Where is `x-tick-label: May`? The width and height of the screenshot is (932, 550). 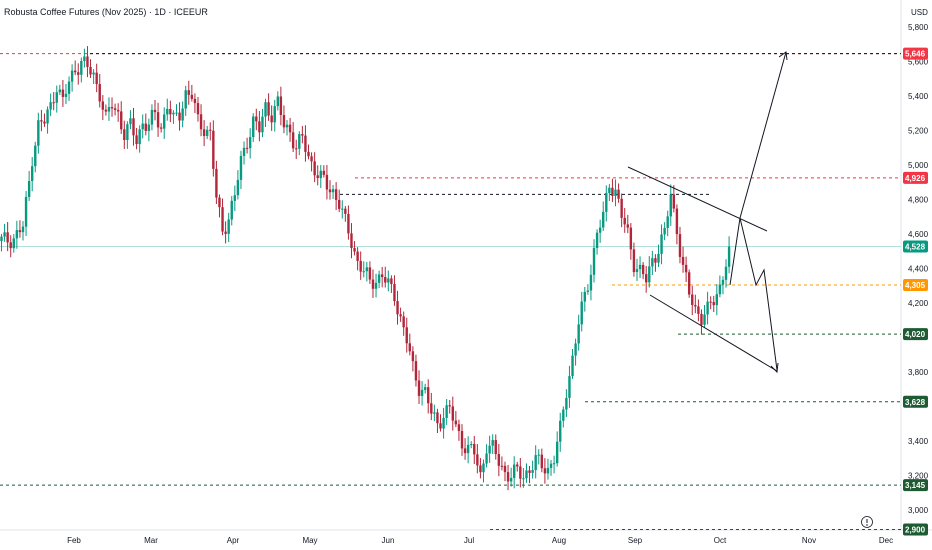 x-tick-label: May is located at coordinates (309, 540).